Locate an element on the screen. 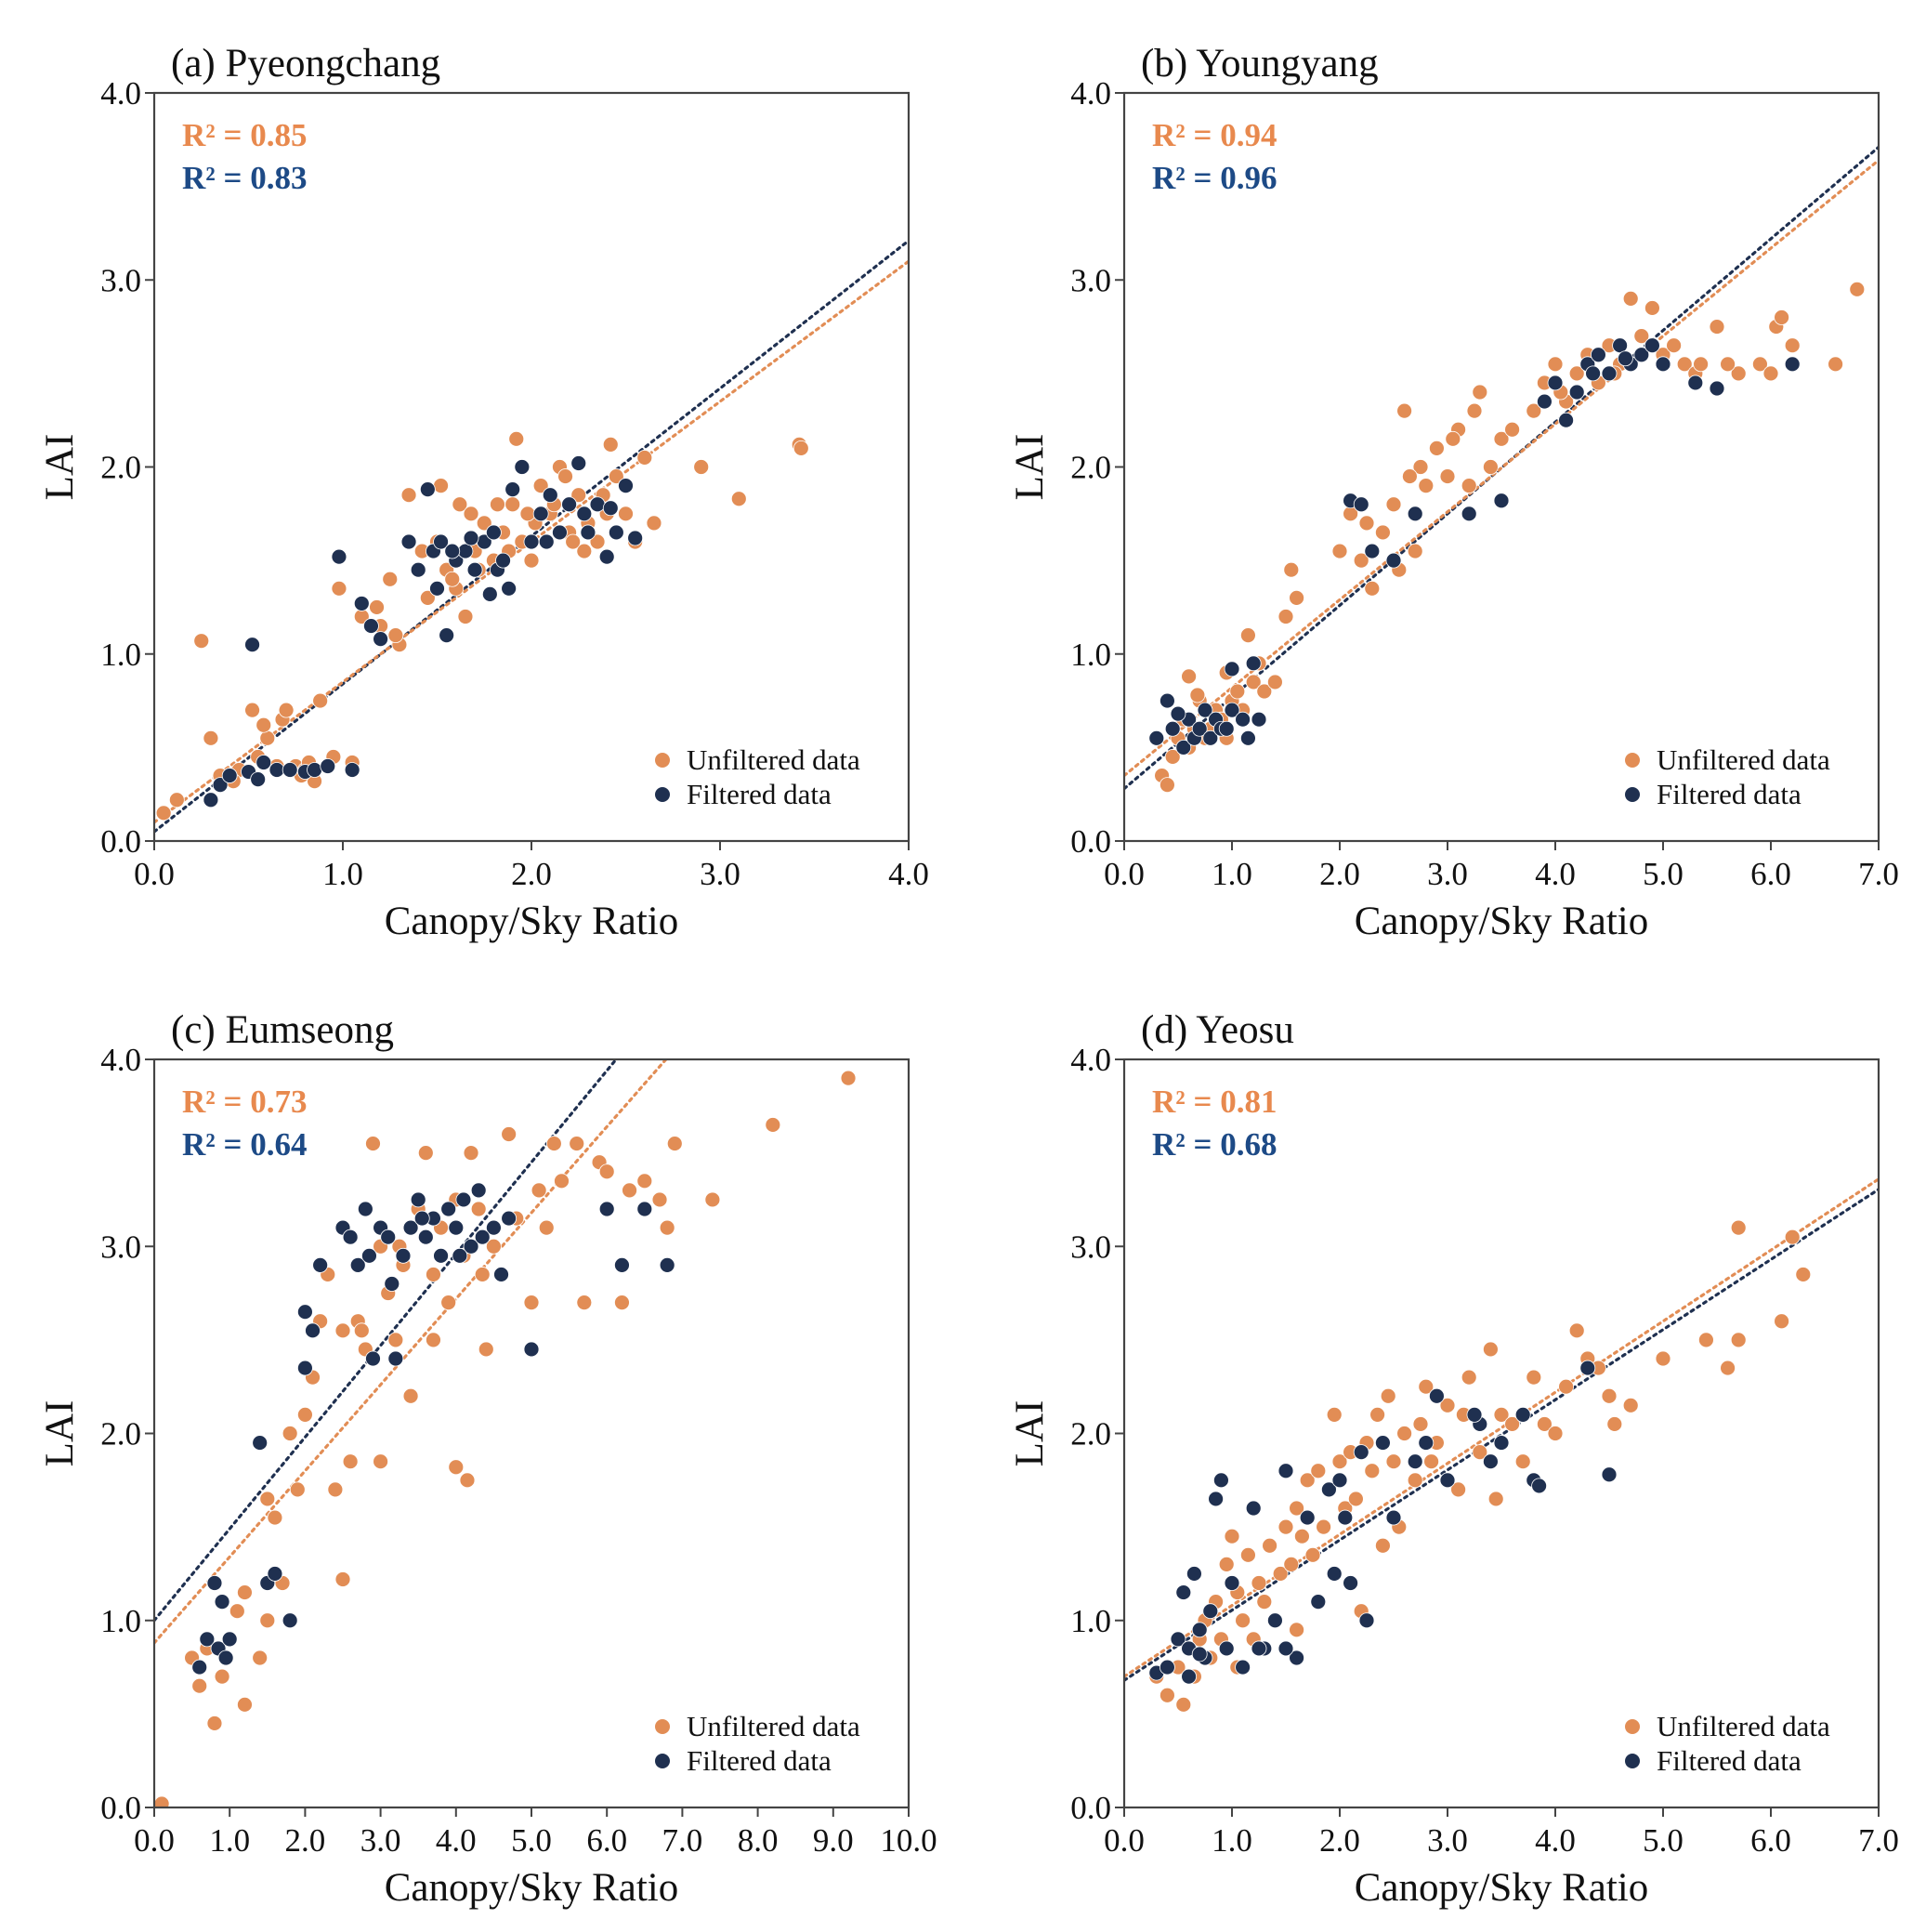 This screenshot has width=1926, height=1932. legend-label-unfiltered: Unfiltered data is located at coordinates (1743, 1726).